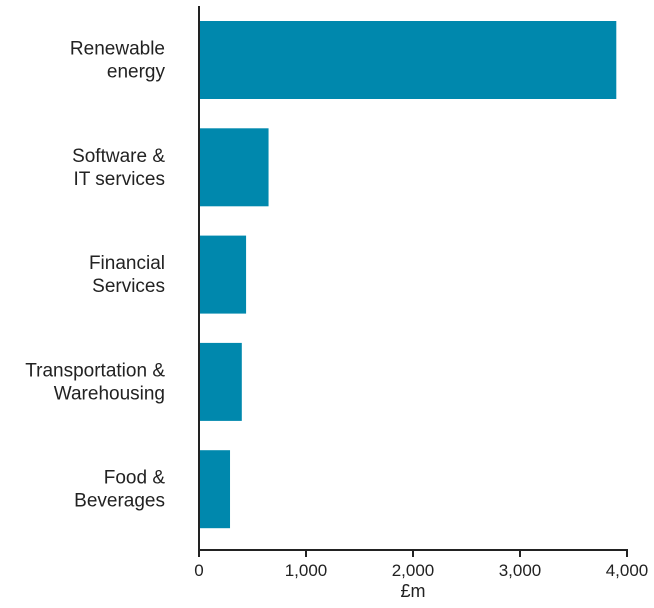  What do you see at coordinates (306, 570) in the screenshot?
I see `x-tick-label: 1,000` at bounding box center [306, 570].